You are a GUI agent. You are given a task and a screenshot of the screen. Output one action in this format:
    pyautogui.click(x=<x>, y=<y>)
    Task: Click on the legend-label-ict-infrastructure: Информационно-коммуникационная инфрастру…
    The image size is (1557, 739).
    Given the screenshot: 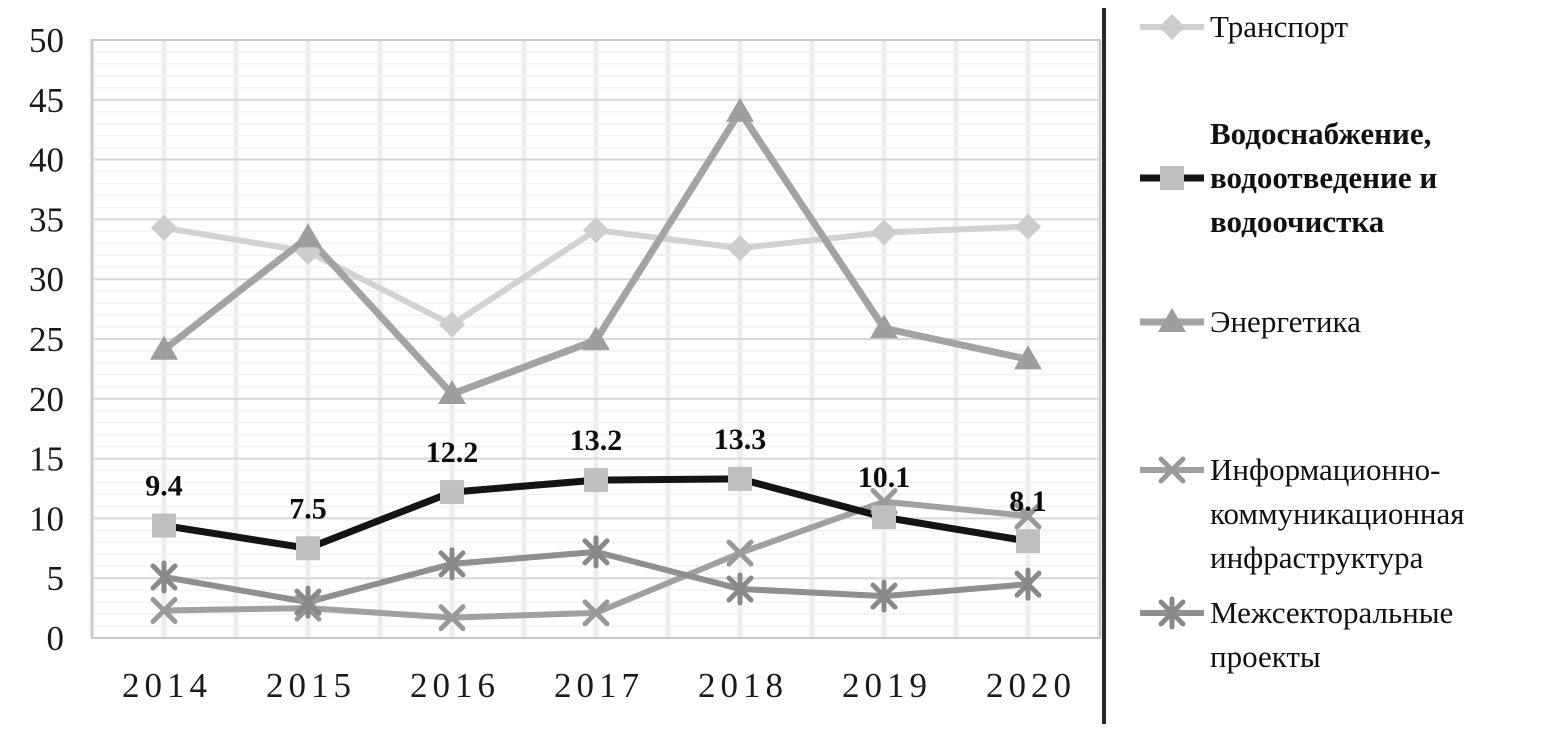 What is the action you would take?
    pyautogui.click(x=1337, y=513)
    